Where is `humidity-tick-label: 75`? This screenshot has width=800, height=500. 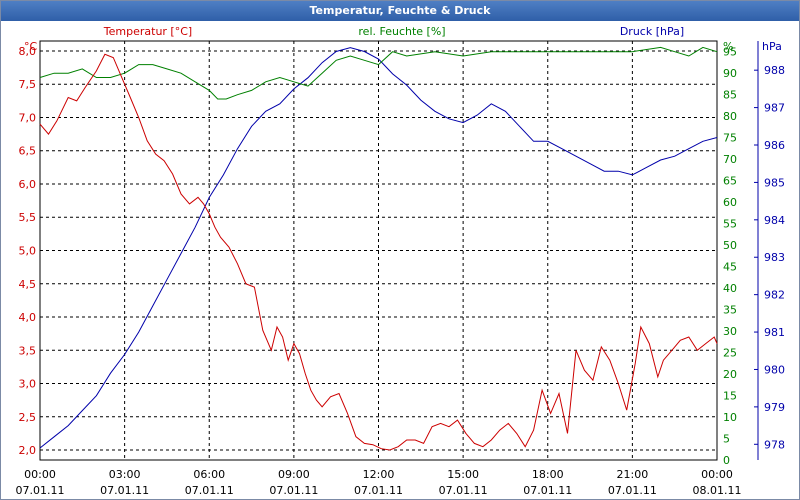
humidity-tick-label: 75 is located at coordinates (730, 138).